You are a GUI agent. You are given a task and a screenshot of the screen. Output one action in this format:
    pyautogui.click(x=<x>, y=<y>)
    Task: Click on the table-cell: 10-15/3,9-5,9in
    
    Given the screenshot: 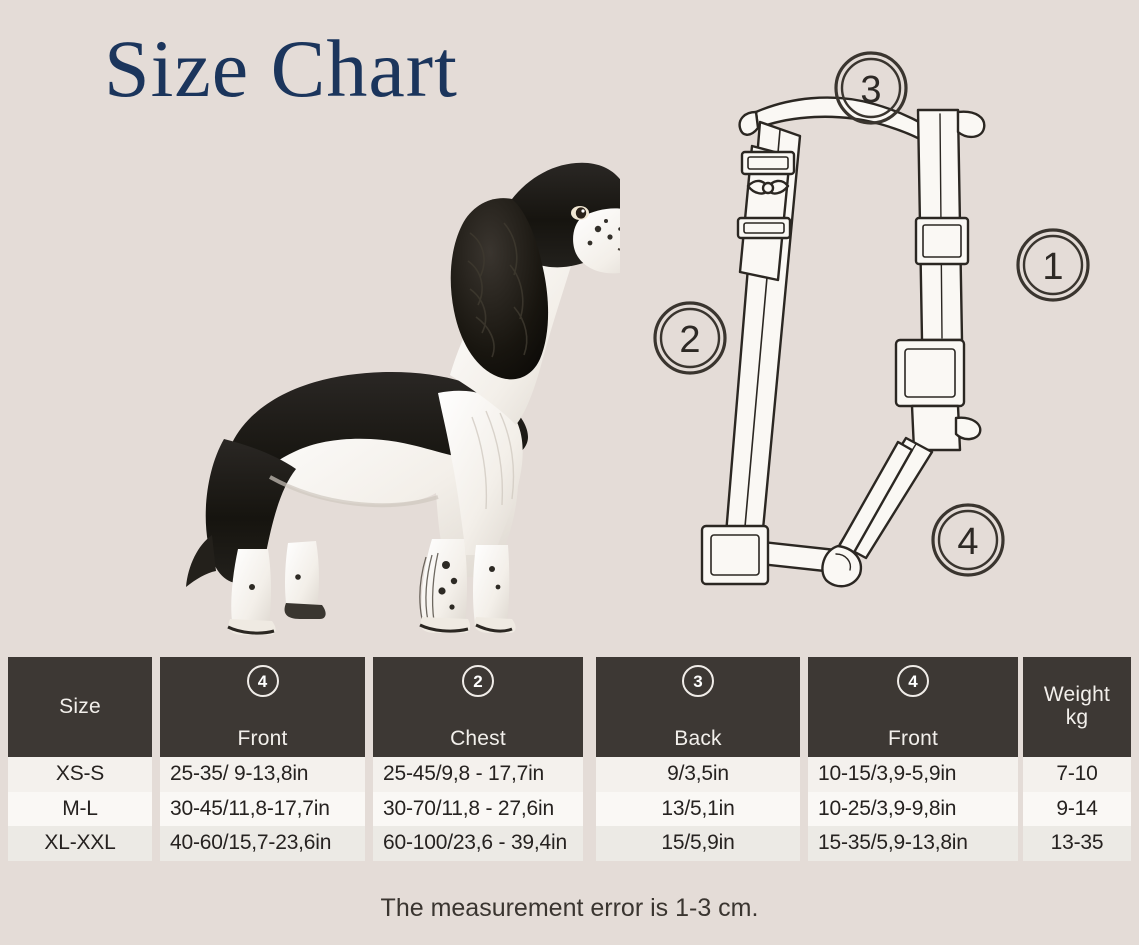 What is the action you would take?
    pyautogui.click(x=913, y=774)
    